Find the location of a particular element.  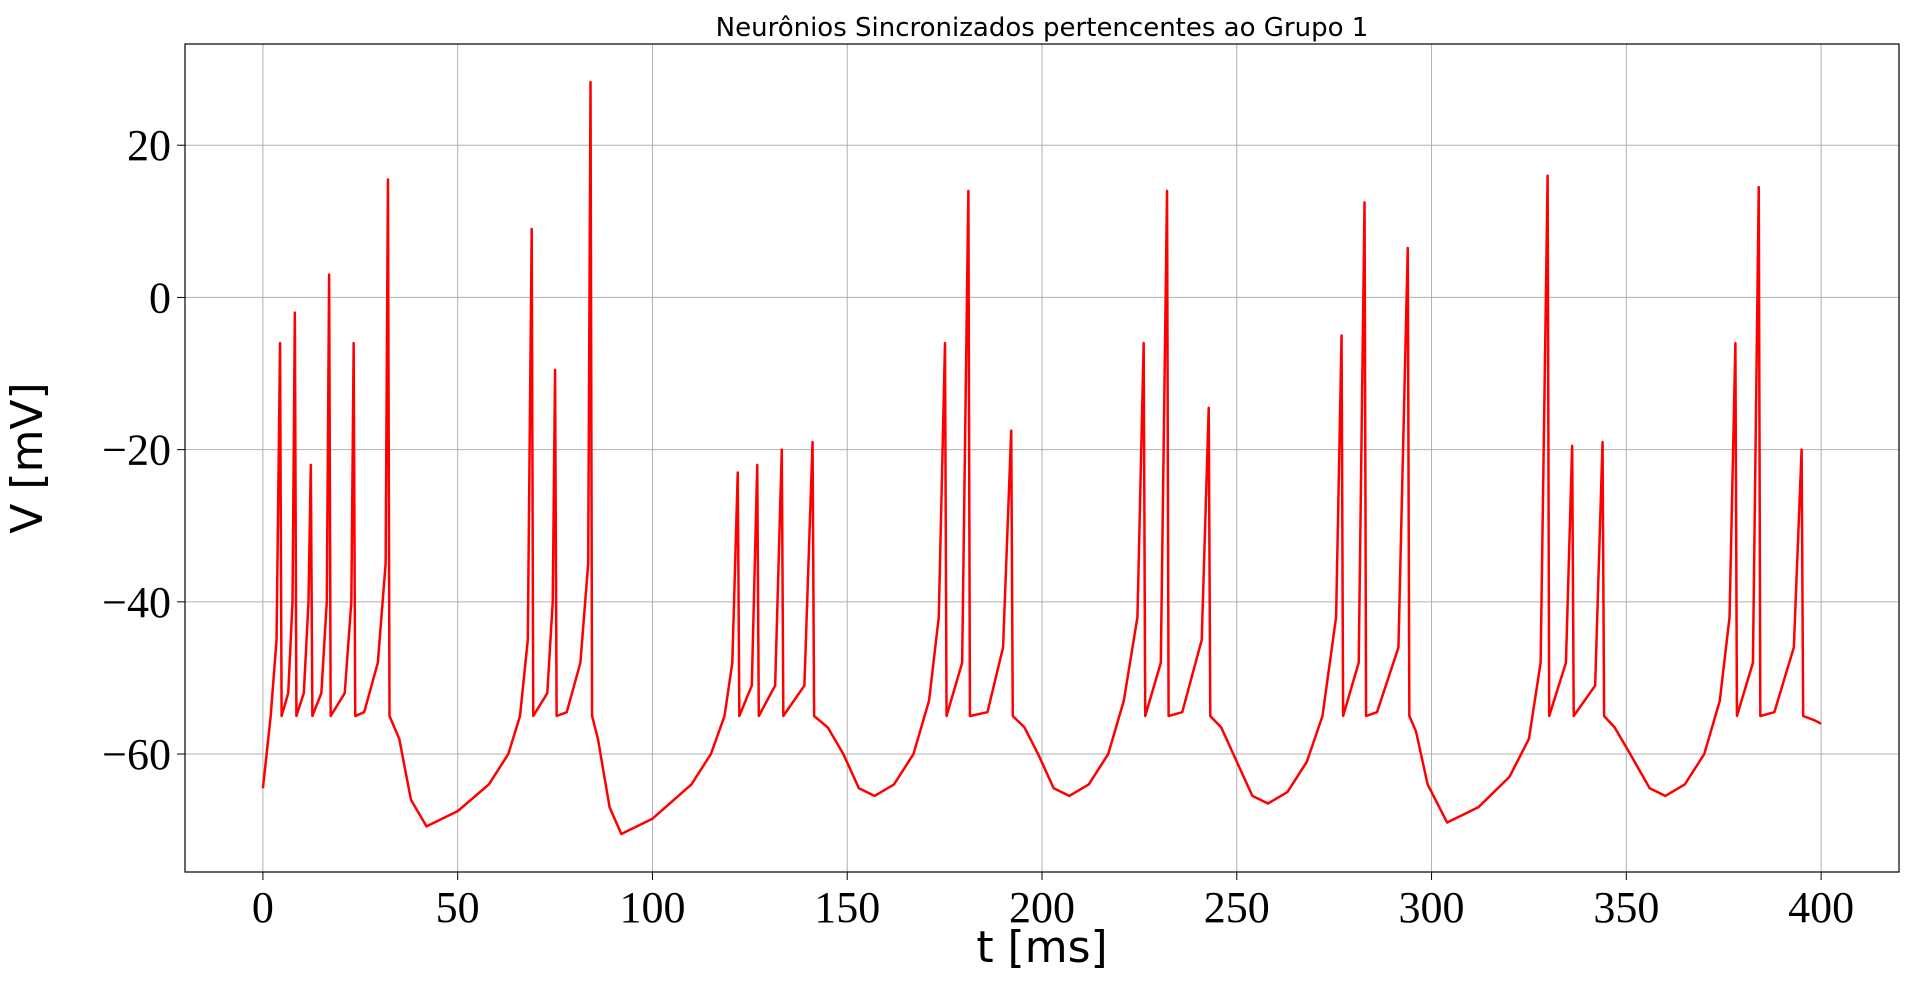

x-tick-label: 150 is located at coordinates (847, 907).